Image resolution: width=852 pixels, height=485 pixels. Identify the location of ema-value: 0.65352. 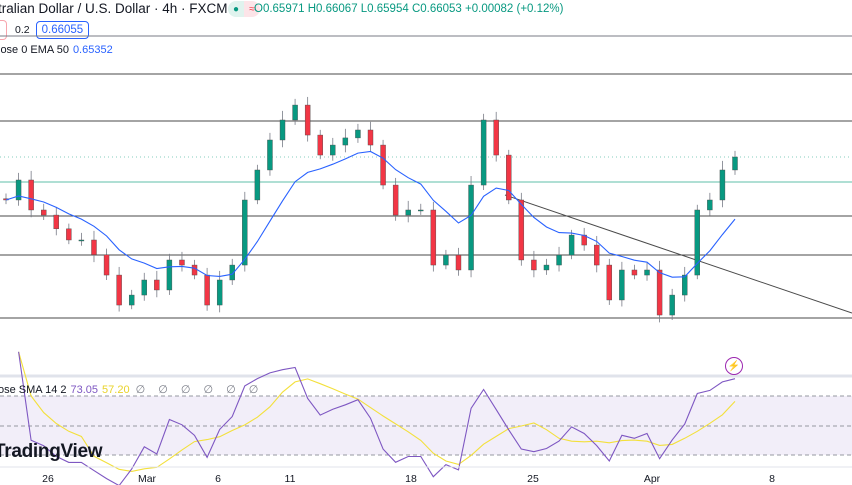
(92, 50).